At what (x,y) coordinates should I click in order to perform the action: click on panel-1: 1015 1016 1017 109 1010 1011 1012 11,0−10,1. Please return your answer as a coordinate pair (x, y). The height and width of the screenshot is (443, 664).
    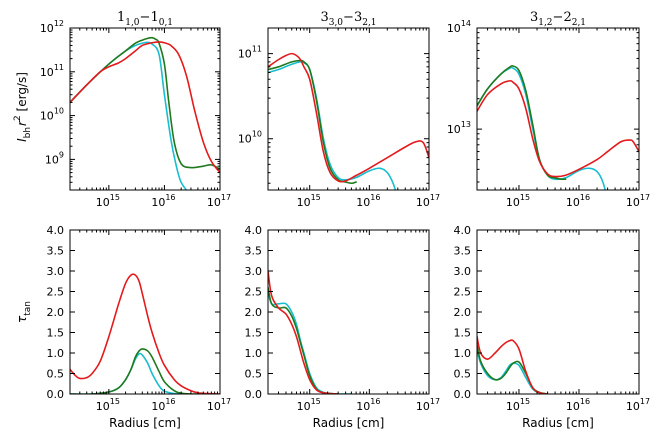
    Looking at the image, I should click on (135, 109).